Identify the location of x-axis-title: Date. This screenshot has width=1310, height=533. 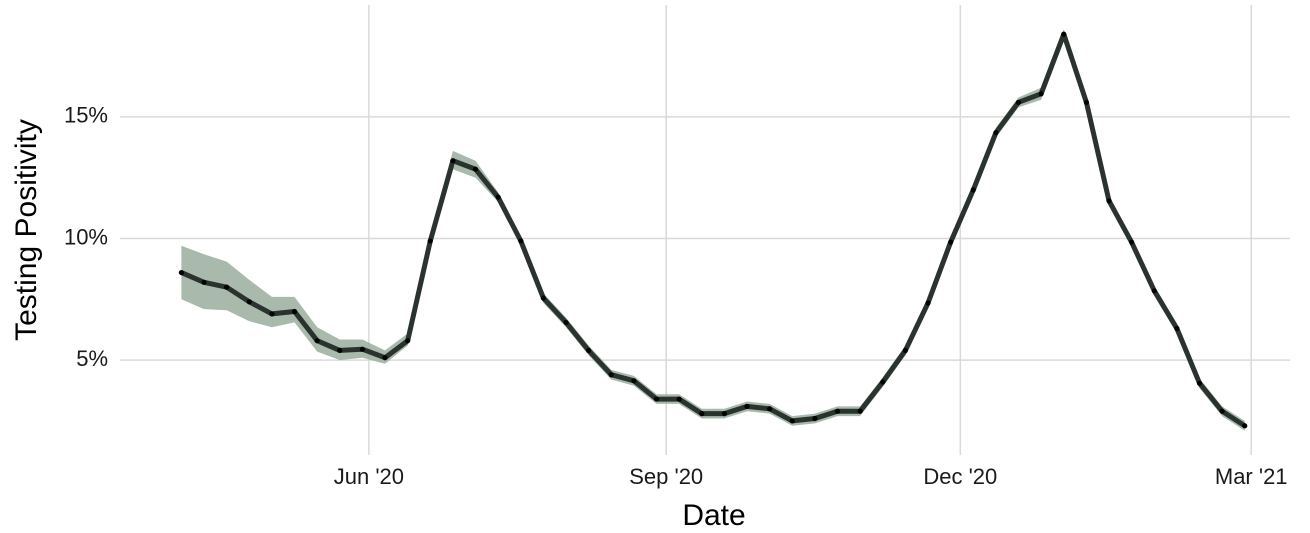
(713, 515).